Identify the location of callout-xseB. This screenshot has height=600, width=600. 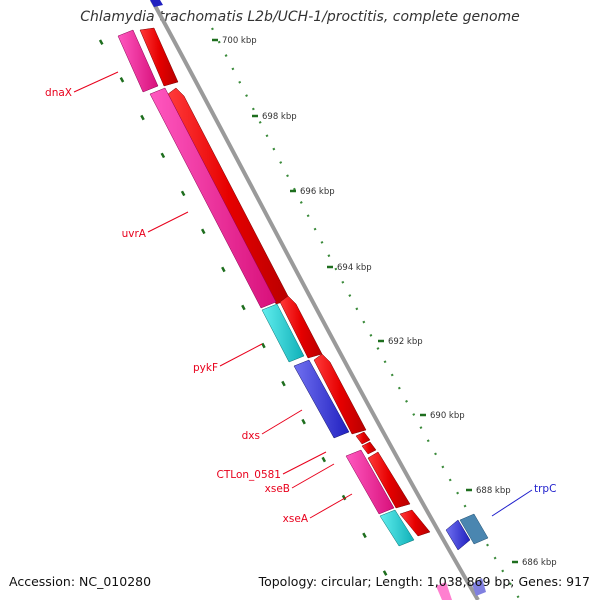
(313, 476).